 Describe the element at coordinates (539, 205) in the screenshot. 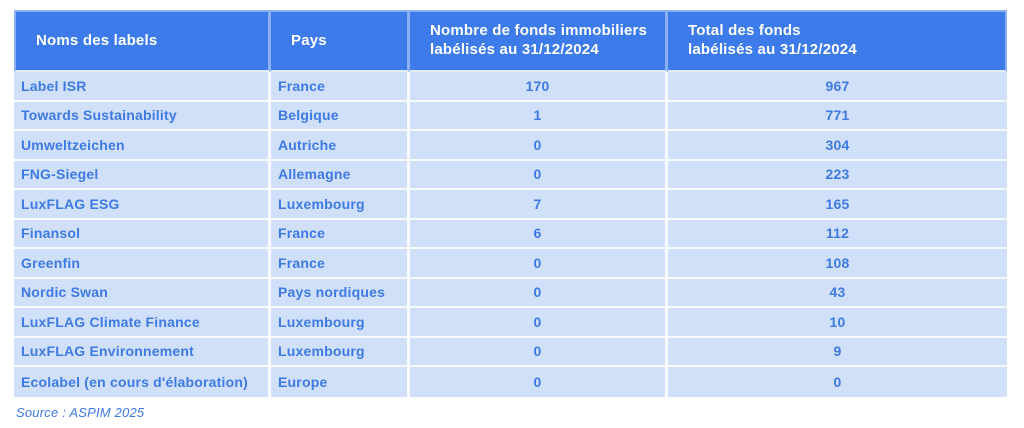

I see `cell-funds-count: 7` at that location.